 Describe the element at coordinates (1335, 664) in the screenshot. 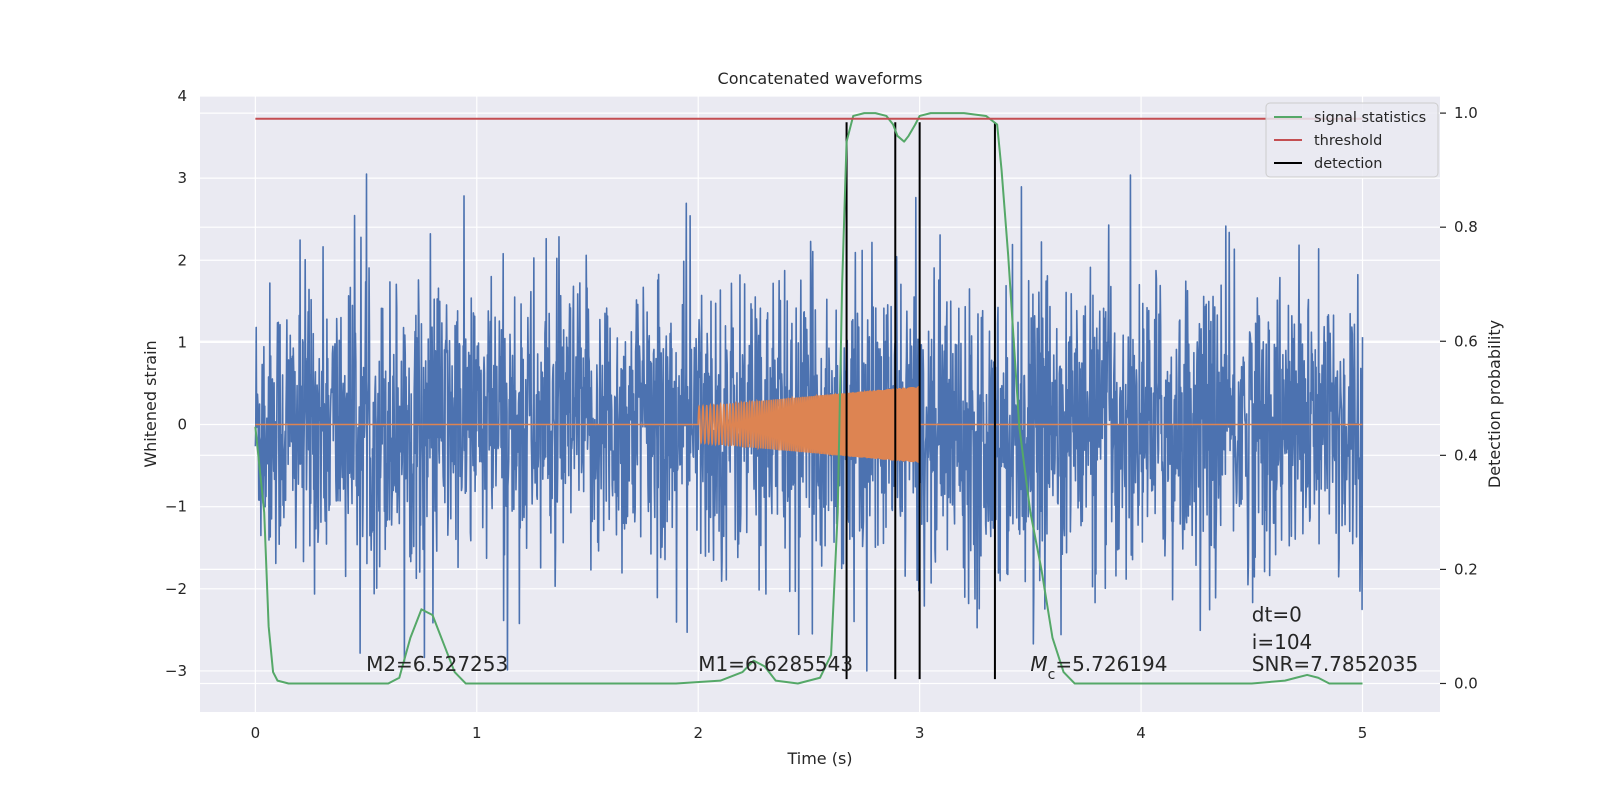

I see `annotation: SNR=7.7852035` at that location.